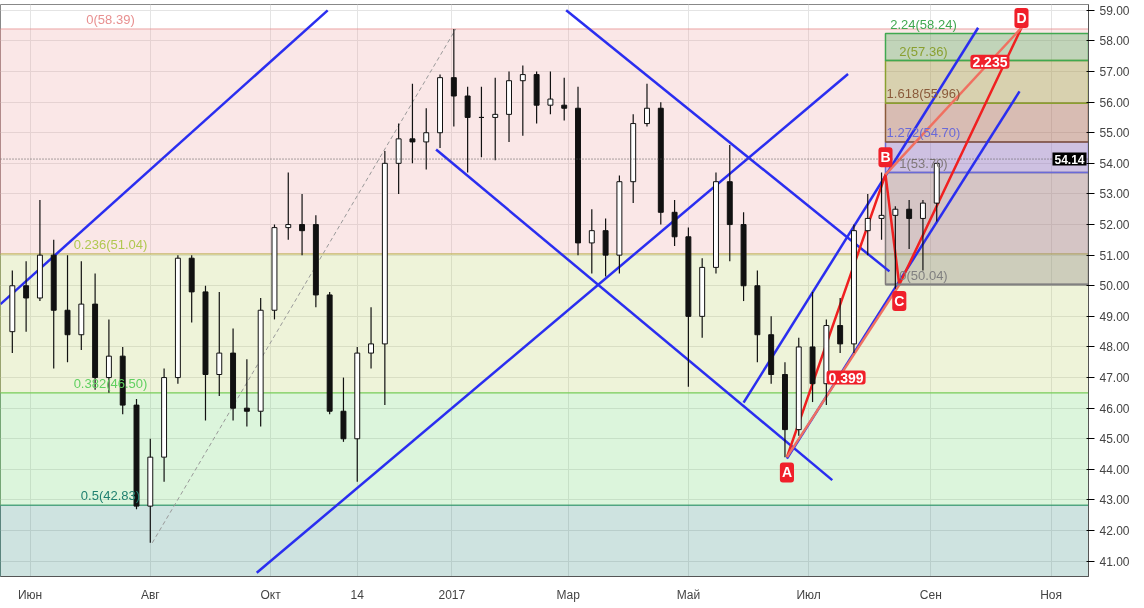 The image size is (1144, 608). What do you see at coordinates (1069, 159) in the screenshot?
I see `ref-line-label: 54.14` at bounding box center [1069, 159].